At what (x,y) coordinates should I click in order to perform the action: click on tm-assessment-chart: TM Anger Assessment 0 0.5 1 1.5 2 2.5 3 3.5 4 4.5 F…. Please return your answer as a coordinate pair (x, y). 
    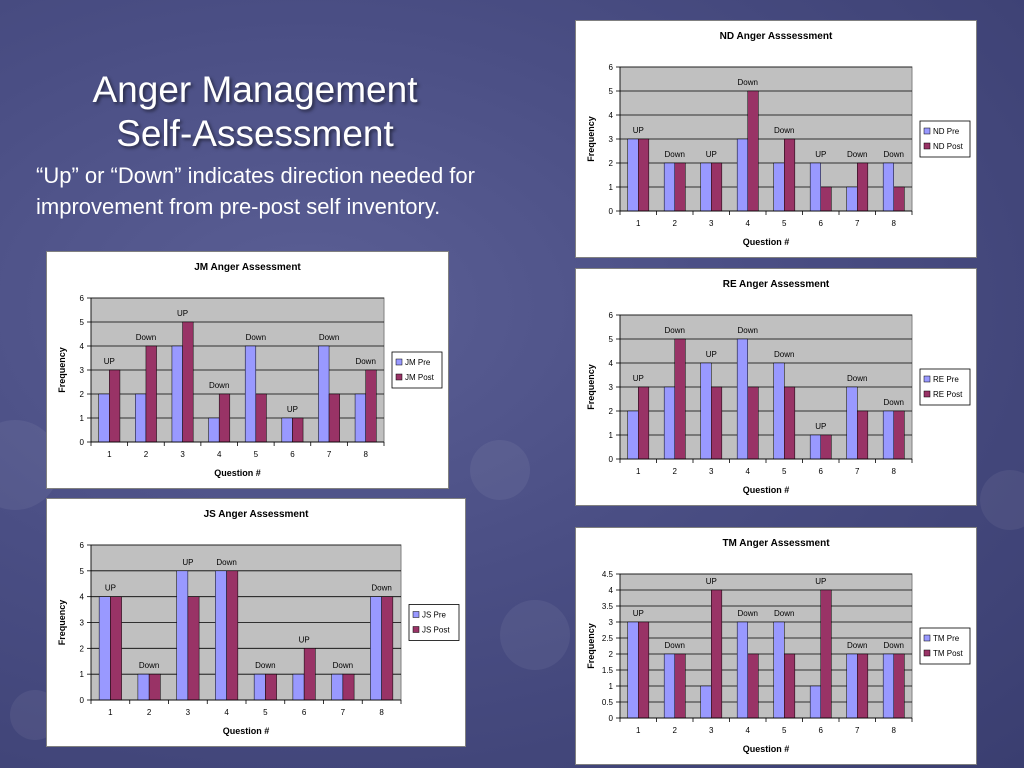
    Looking at the image, I should click on (776, 646).